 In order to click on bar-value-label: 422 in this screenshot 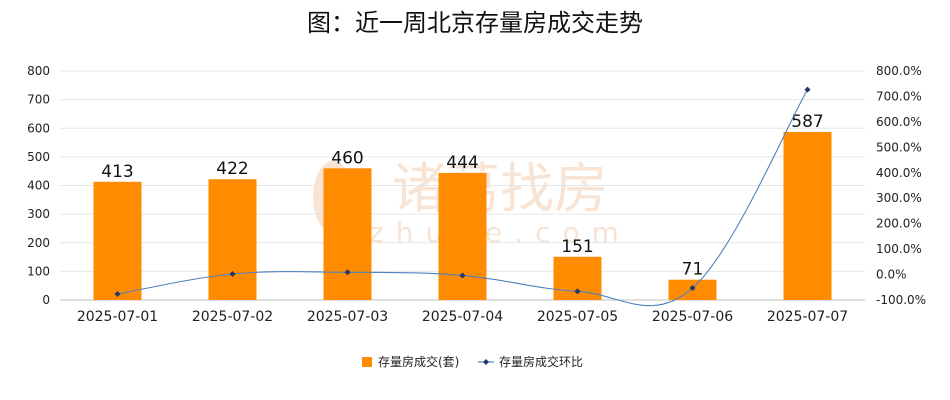, I will do `click(232, 169)`.